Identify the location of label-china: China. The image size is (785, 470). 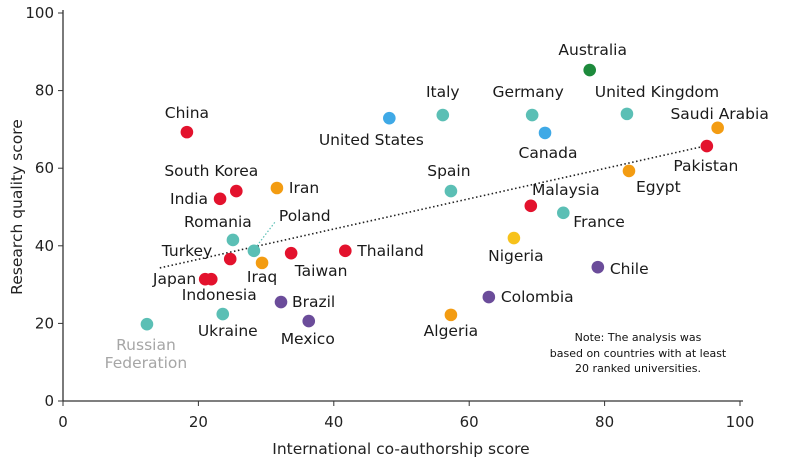
(187, 113).